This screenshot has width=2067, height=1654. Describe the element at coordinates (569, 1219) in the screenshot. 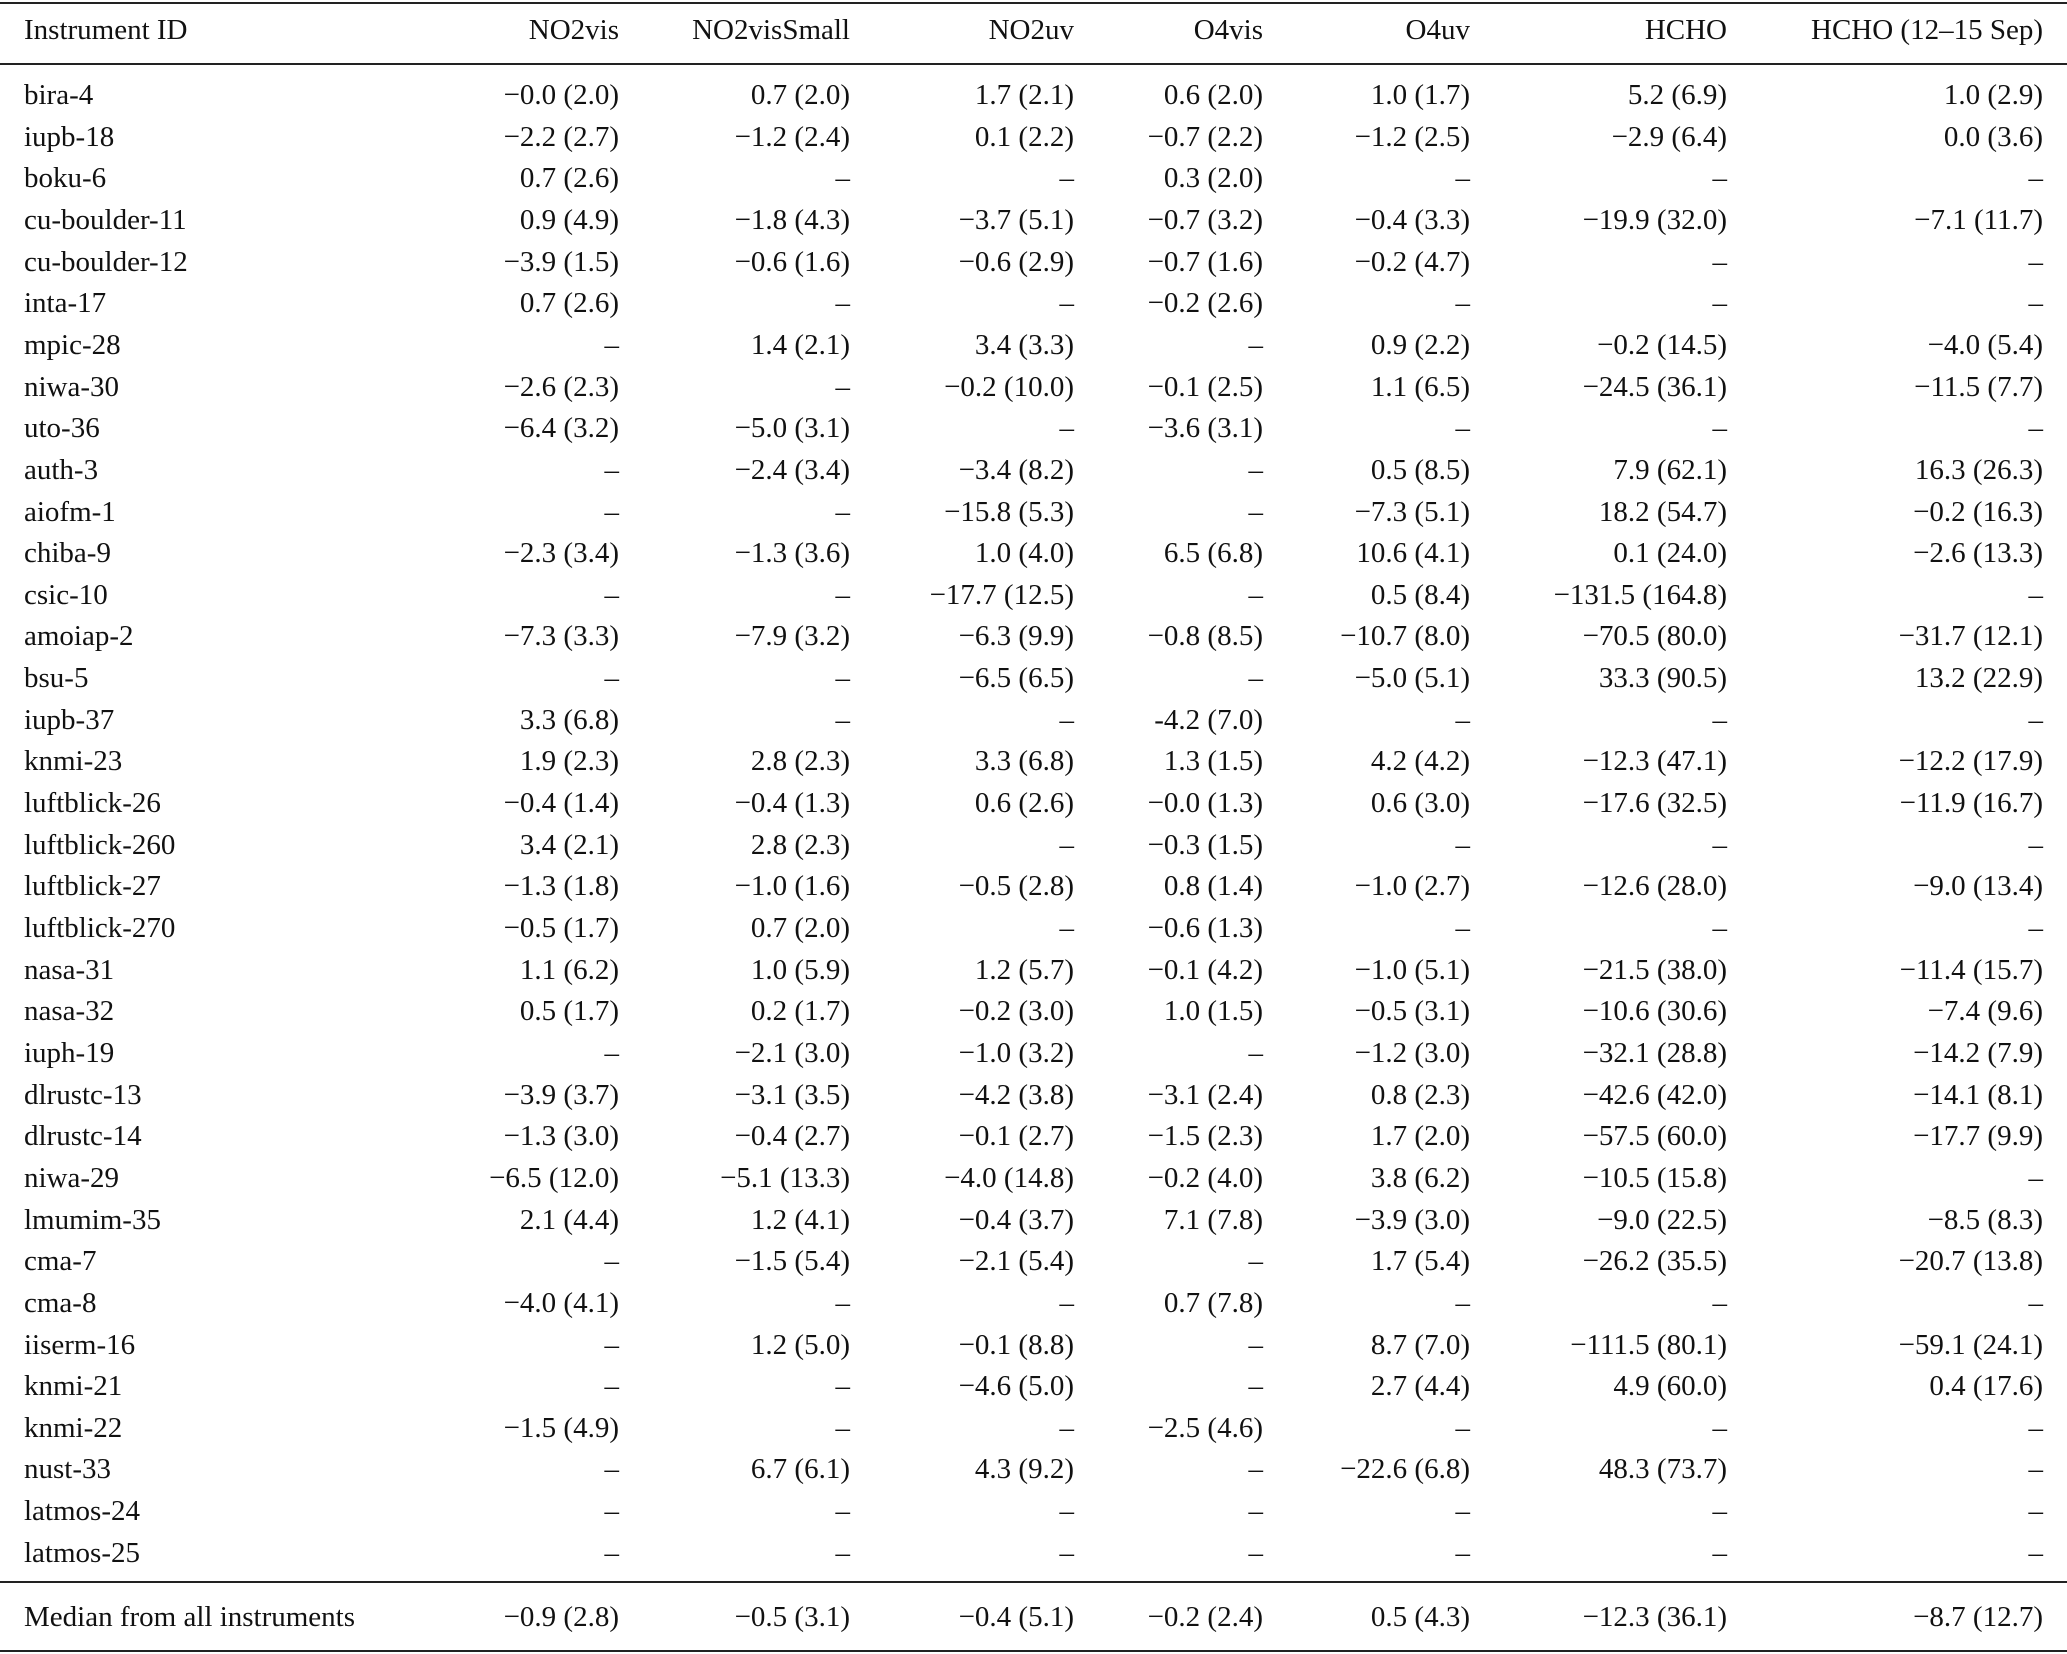

I see `data-cell: 2.1 (4.4)` at that location.